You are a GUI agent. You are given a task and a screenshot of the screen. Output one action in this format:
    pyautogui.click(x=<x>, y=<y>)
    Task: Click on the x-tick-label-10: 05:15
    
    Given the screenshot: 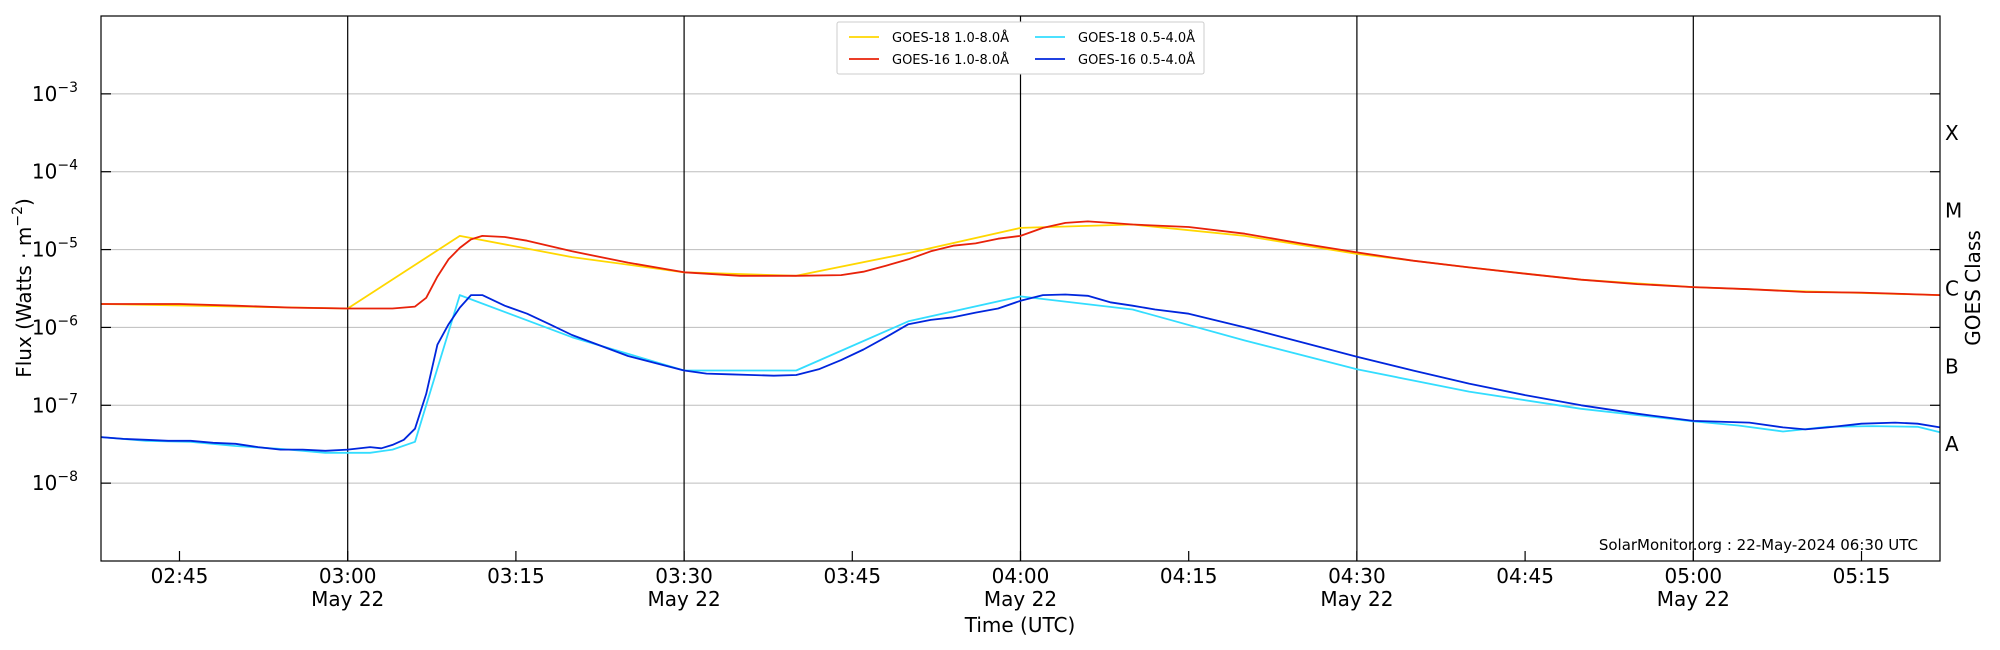 What is the action you would take?
    pyautogui.click(x=1862, y=576)
    